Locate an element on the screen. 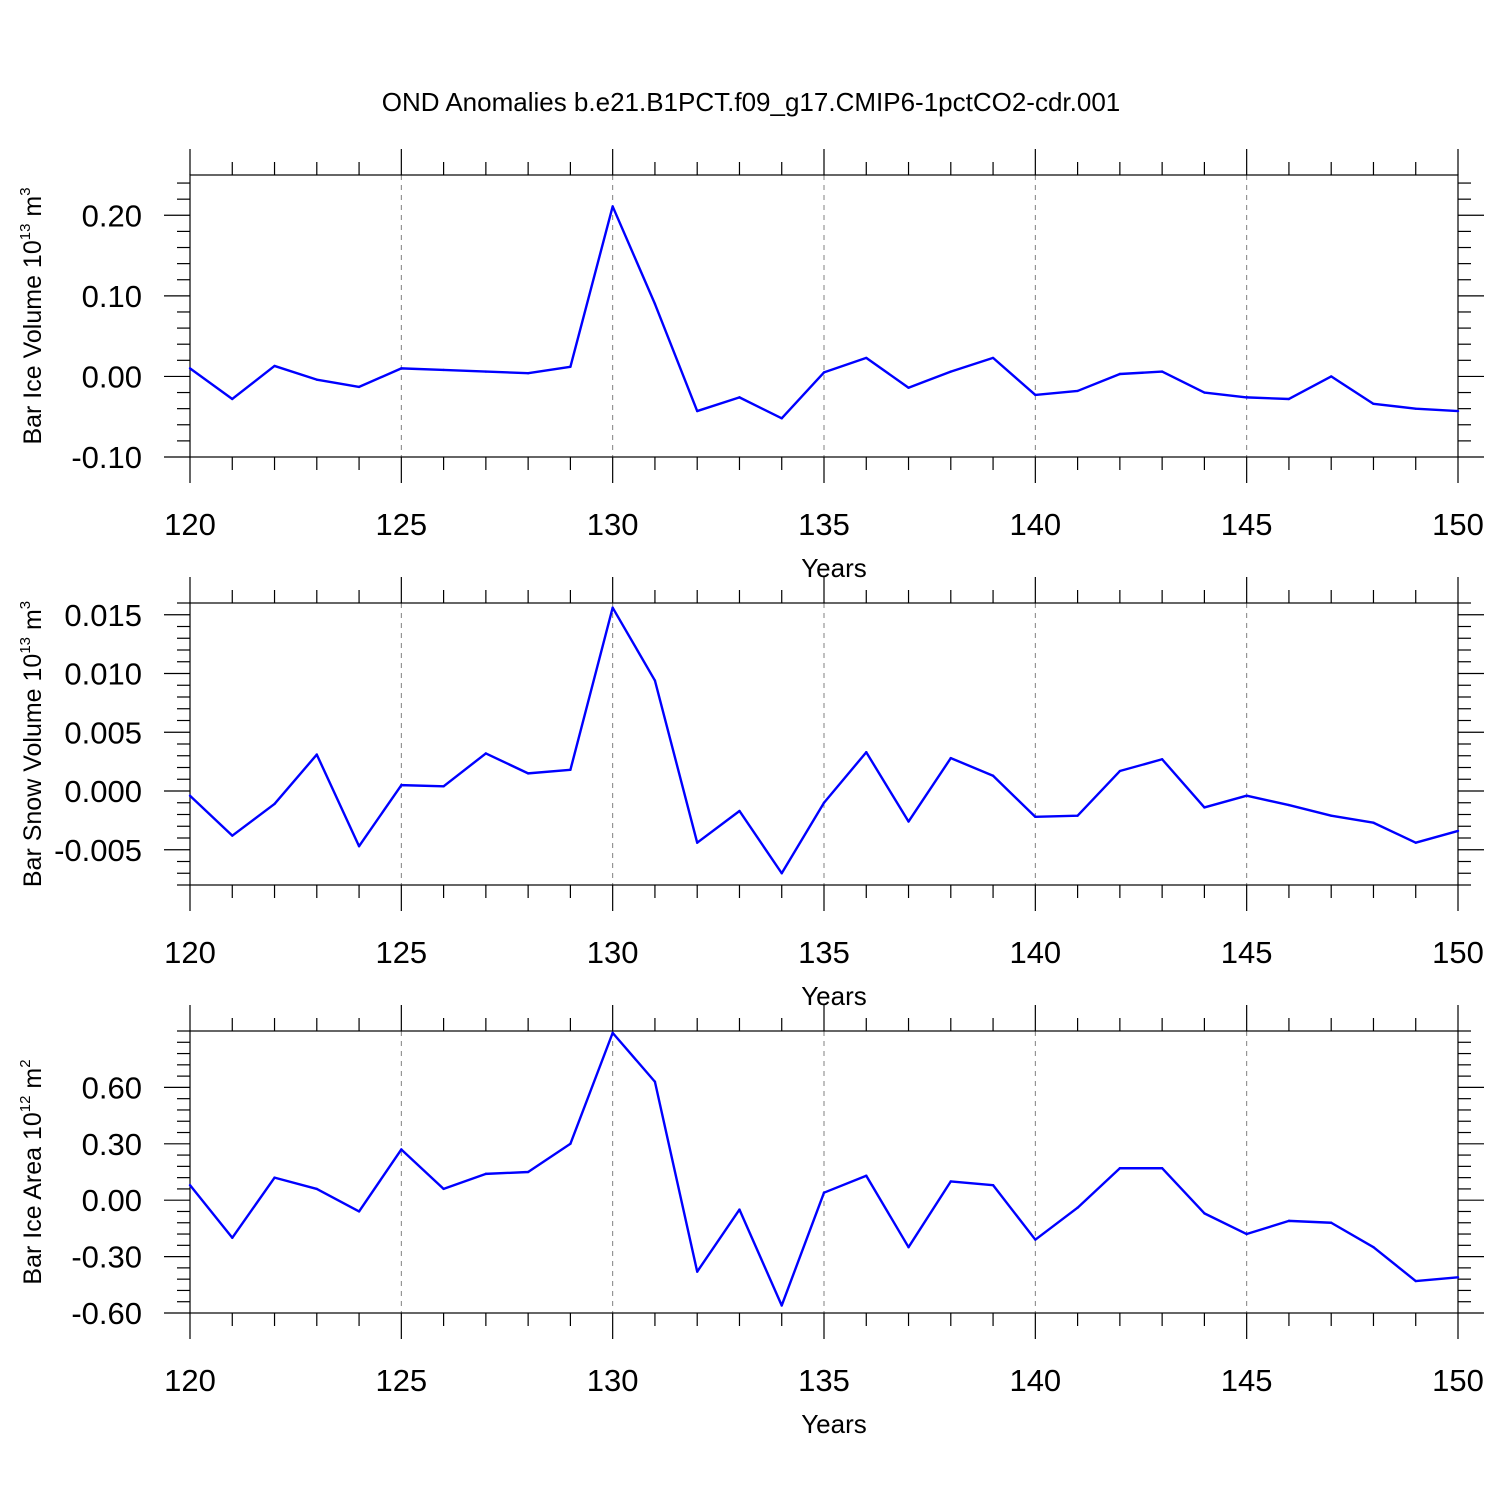  y-tick-label: 0.015 is located at coordinates (103, 615).